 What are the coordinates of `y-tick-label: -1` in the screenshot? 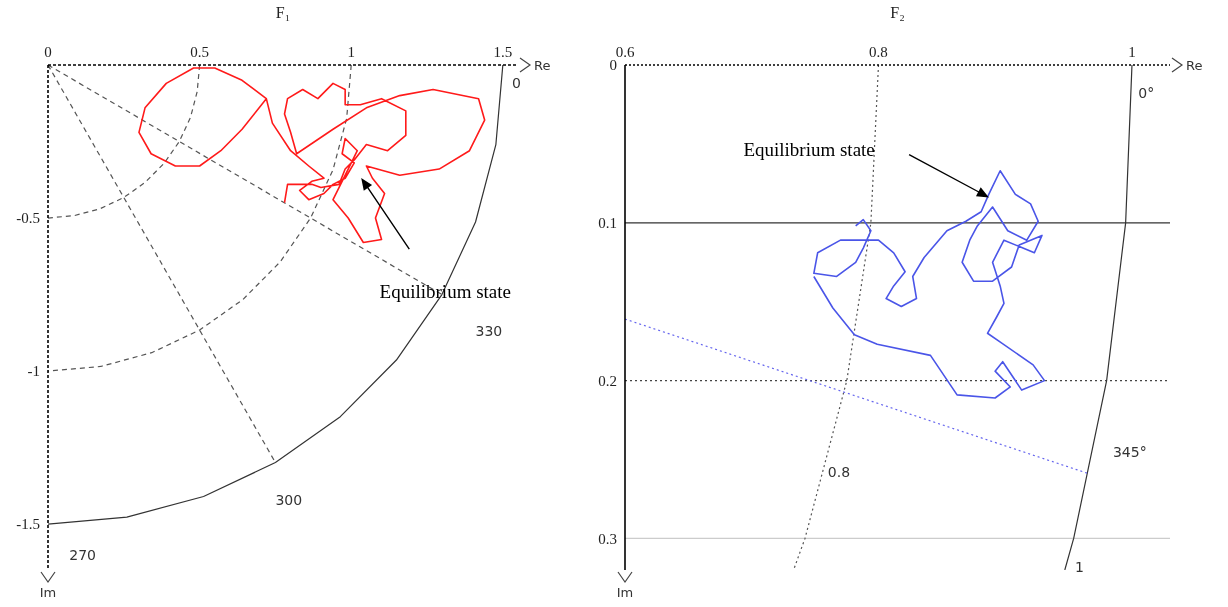 It's located at (33, 371).